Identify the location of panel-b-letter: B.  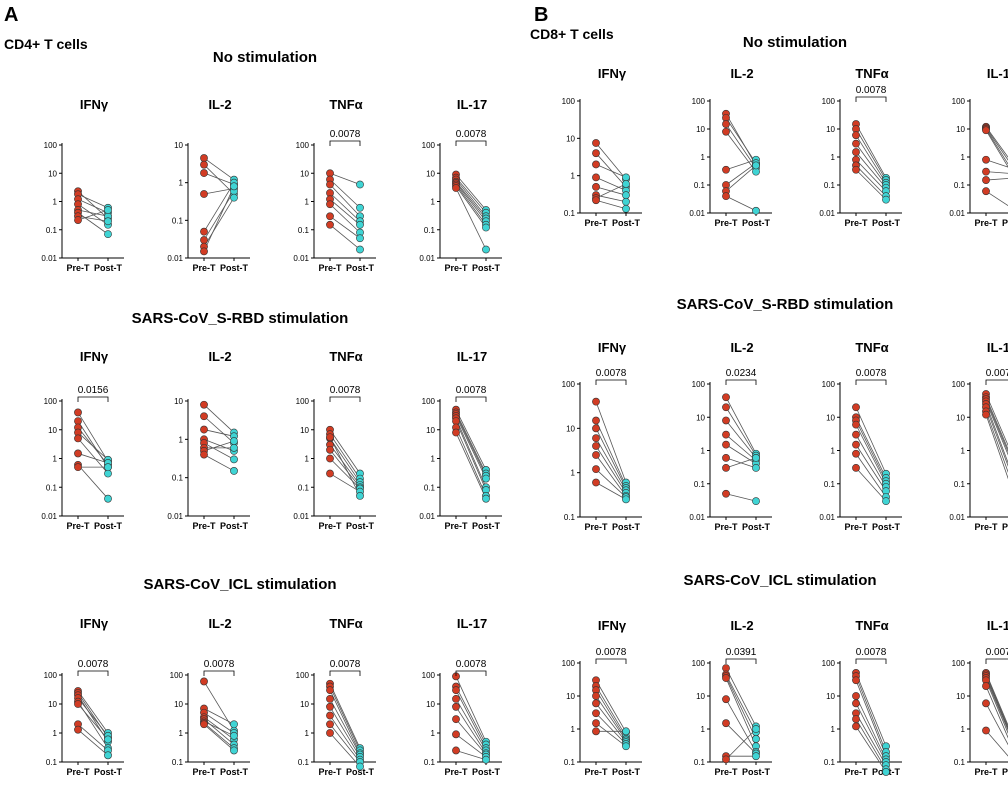
(541, 15).